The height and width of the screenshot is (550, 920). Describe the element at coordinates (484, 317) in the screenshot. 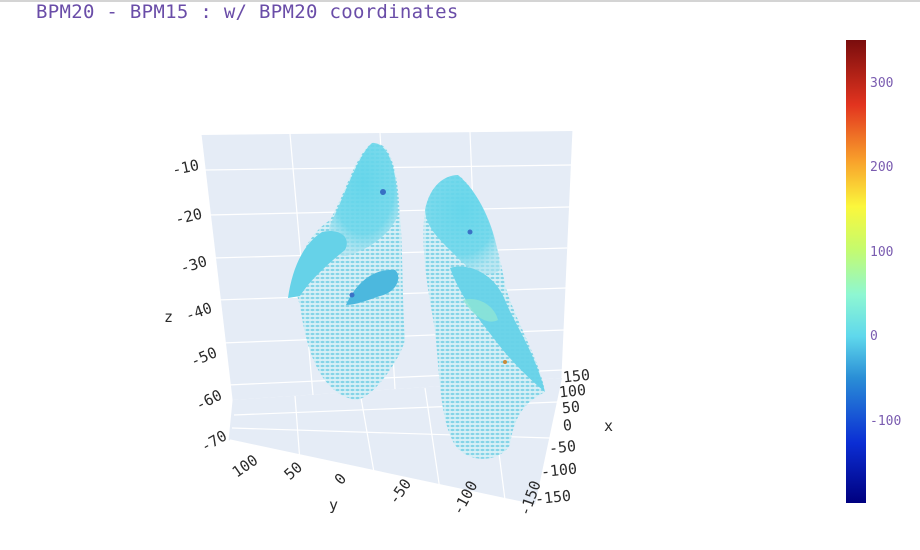

I see `point-cloud-right` at that location.